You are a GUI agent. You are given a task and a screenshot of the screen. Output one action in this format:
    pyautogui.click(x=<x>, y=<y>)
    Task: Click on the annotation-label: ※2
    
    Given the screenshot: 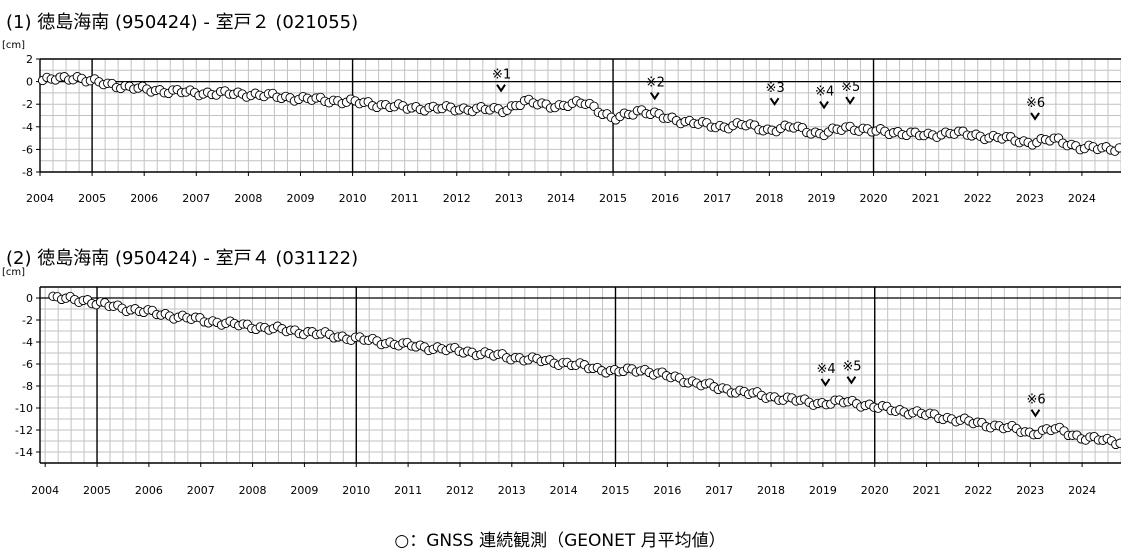 What is the action you would take?
    pyautogui.click(x=655, y=83)
    